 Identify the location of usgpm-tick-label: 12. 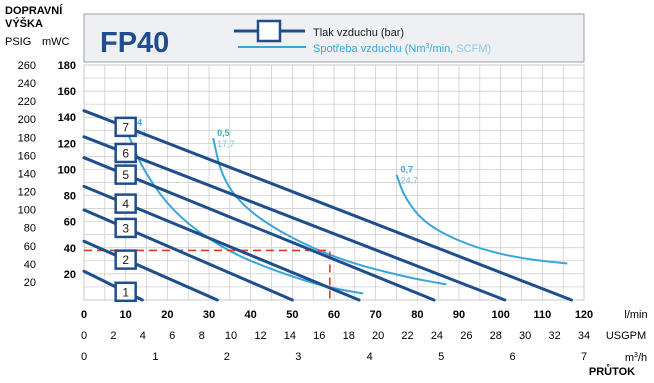
(260, 336).